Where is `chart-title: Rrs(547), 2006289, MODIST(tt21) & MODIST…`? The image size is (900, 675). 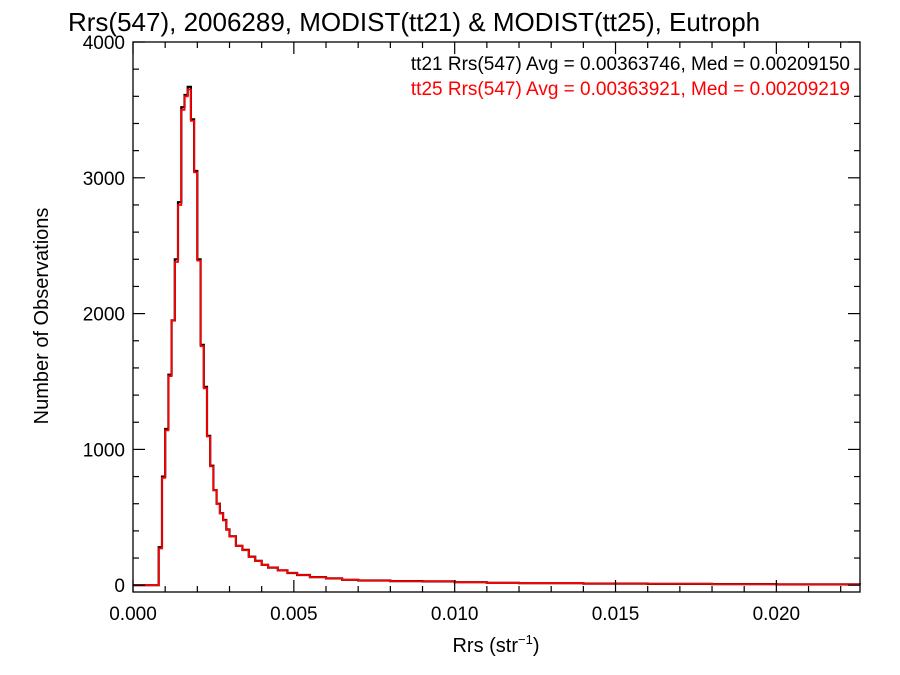
chart-title: Rrs(547), 2006289, MODIST(tt21) & MODIST… is located at coordinates (414, 22).